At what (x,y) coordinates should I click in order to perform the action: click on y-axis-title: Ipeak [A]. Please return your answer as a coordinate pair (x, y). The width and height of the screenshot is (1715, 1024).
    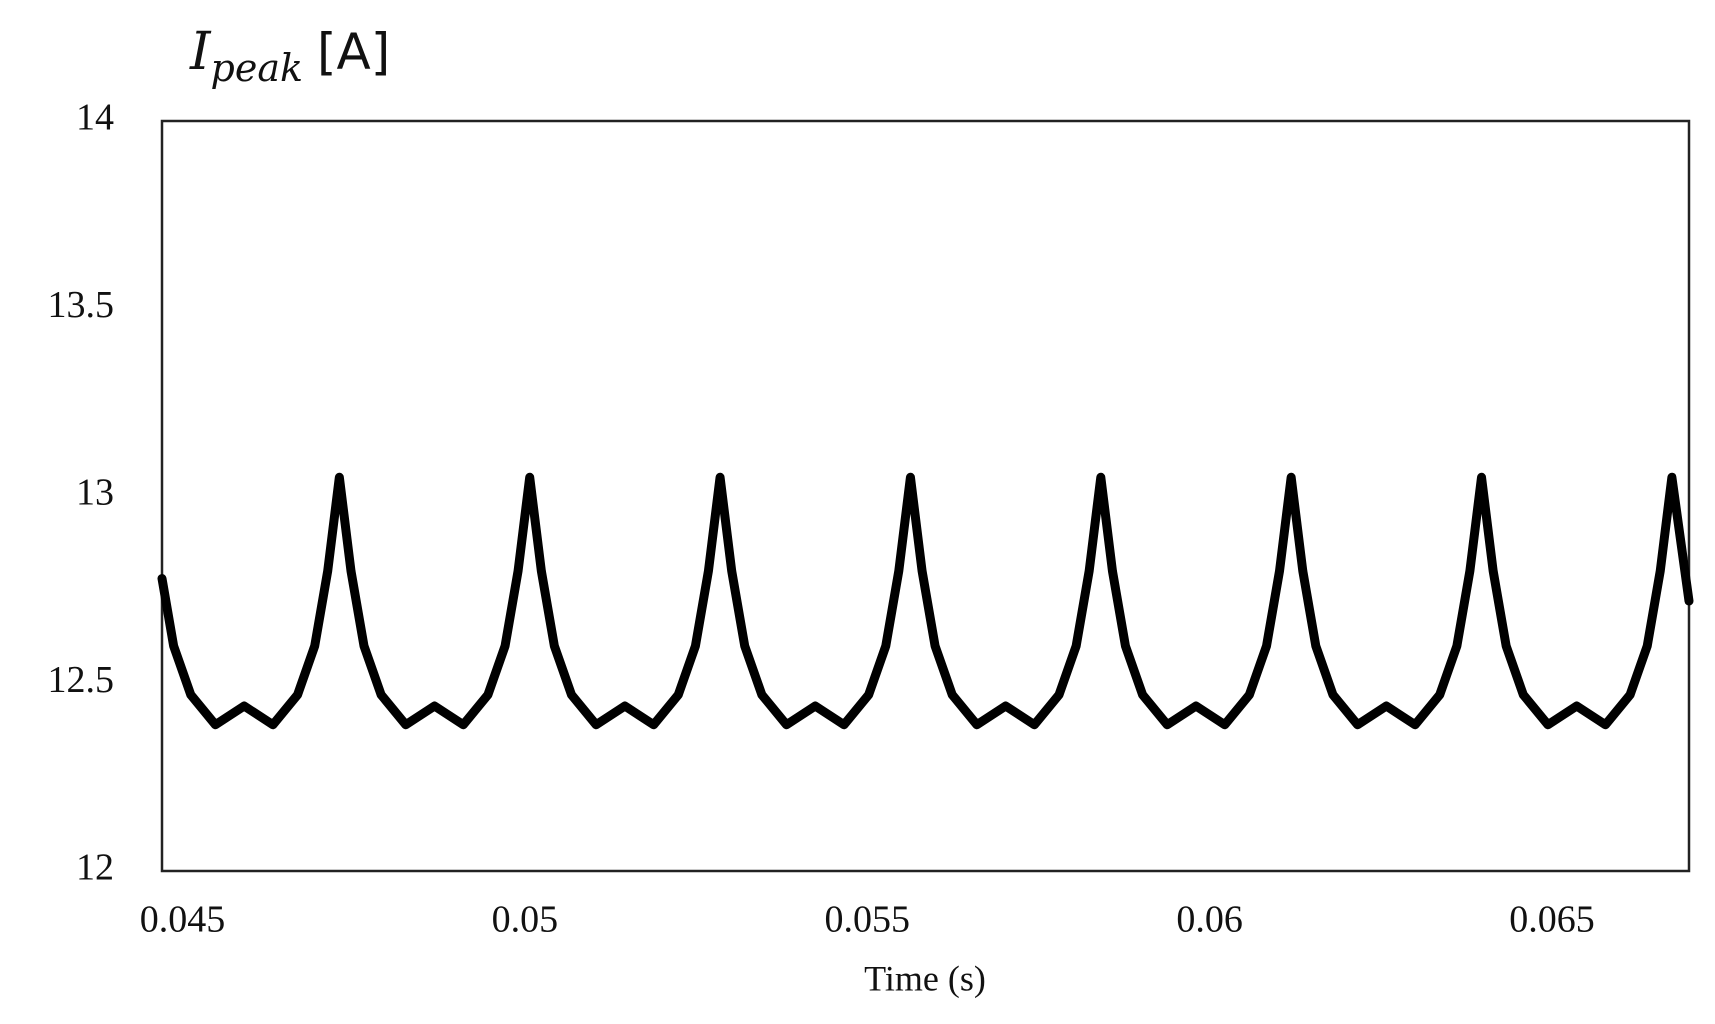
    Looking at the image, I should click on (289, 56).